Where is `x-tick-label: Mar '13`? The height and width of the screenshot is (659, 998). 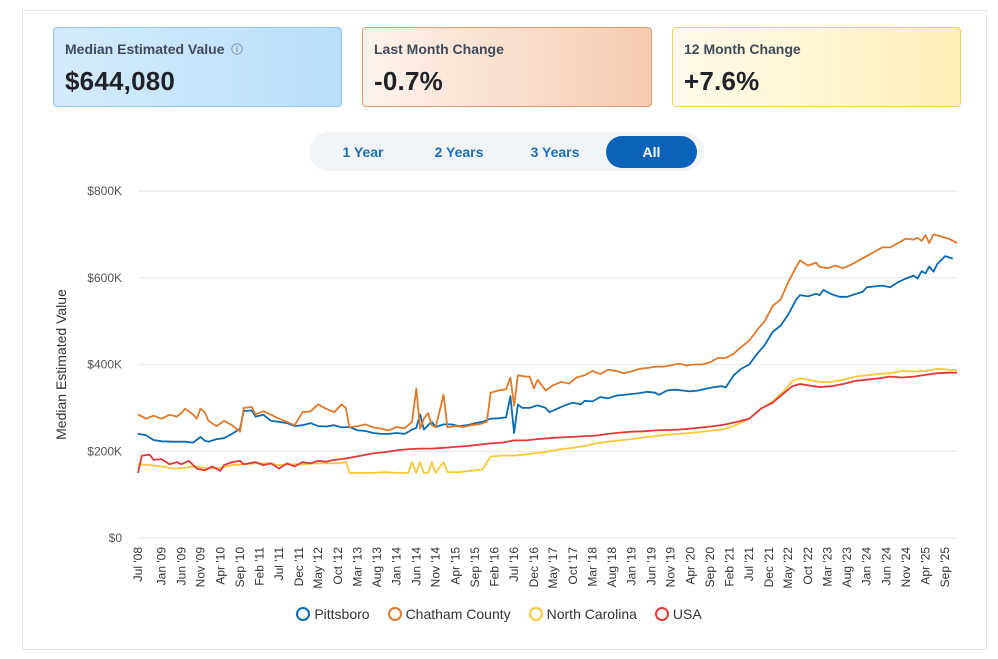
x-tick-label: Mar '13 is located at coordinates (358, 567).